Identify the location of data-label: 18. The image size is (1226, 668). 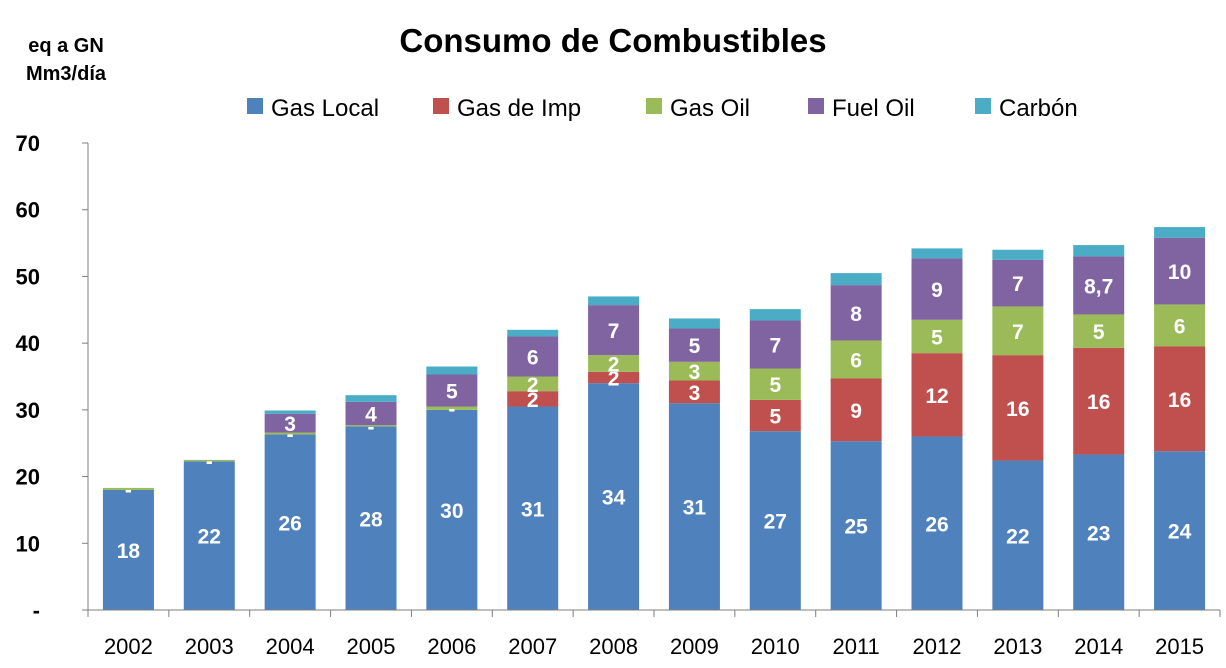
(129, 551).